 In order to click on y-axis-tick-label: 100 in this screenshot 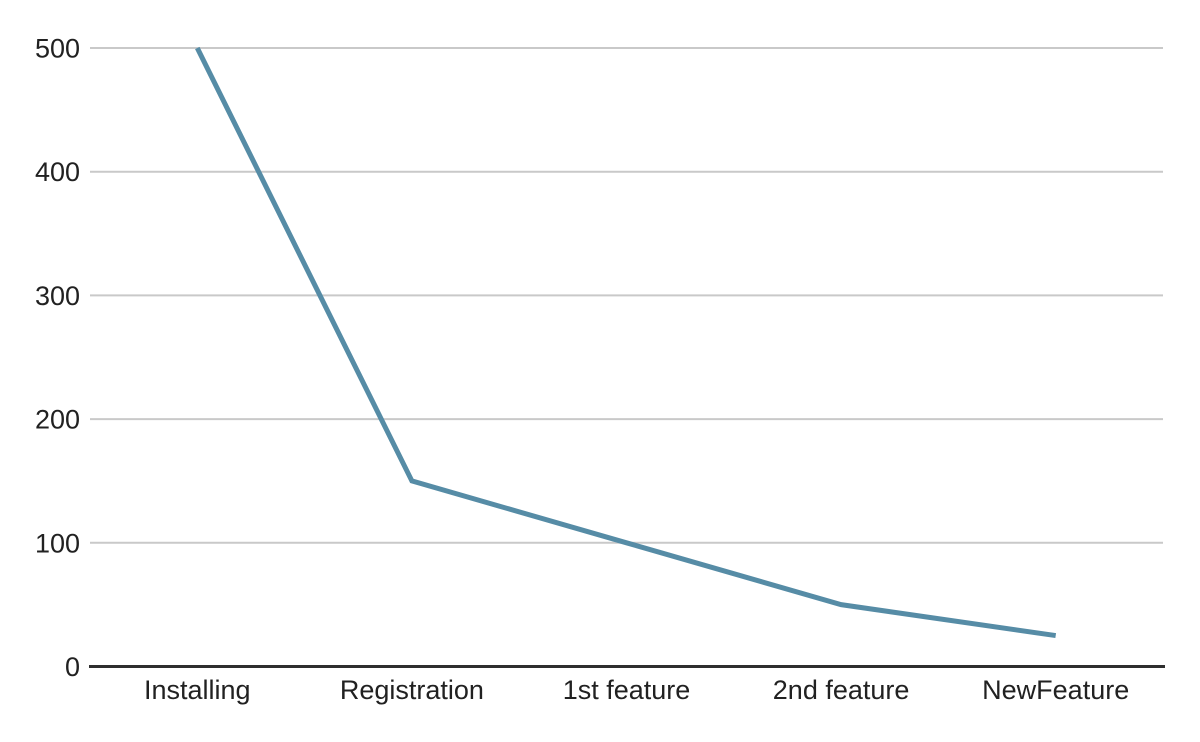, I will do `click(57, 543)`.